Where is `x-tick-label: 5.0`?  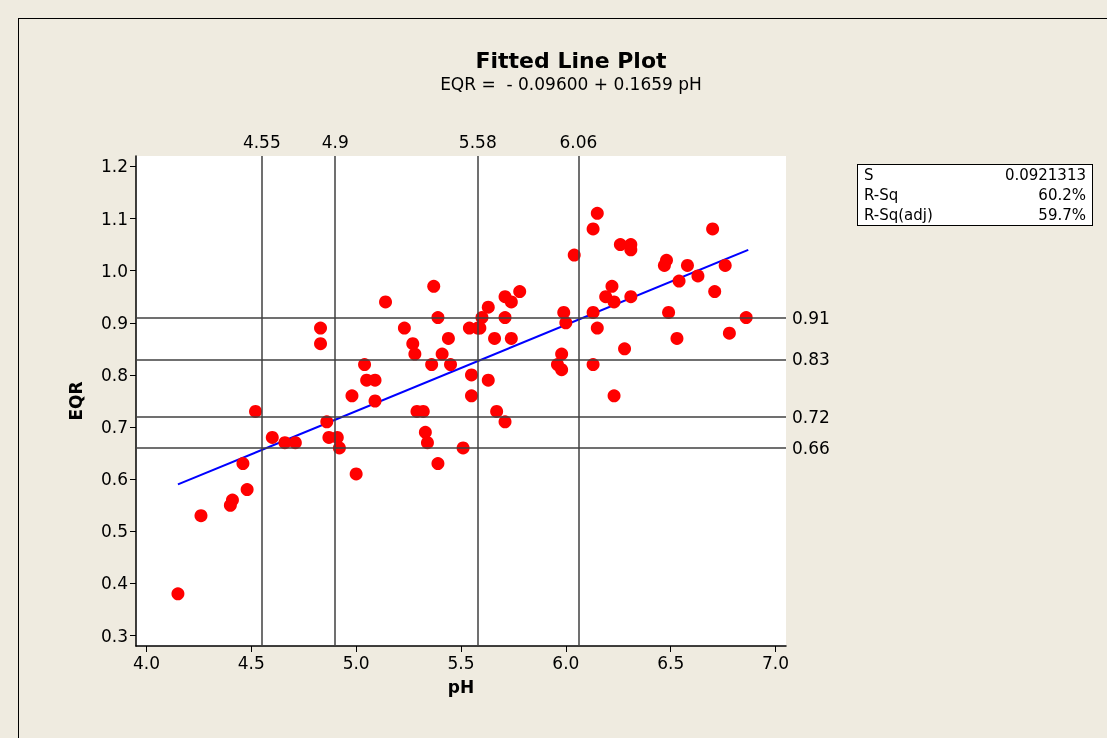 x-tick-label: 5.0 is located at coordinates (356, 662).